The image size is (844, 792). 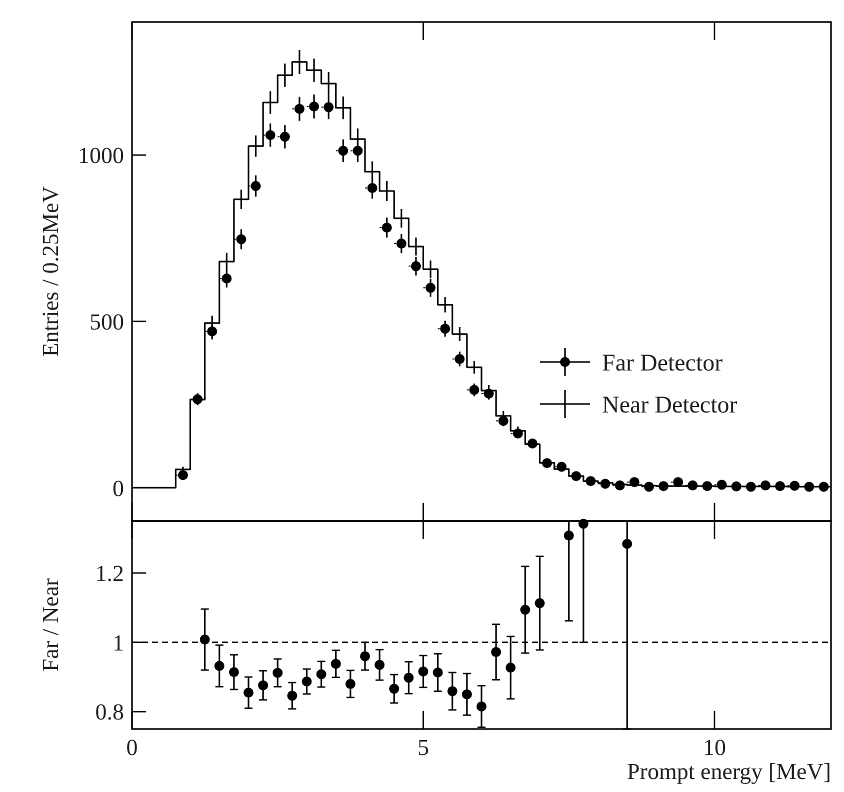 I want to click on y-tick-label: 500, so click(x=107, y=321).